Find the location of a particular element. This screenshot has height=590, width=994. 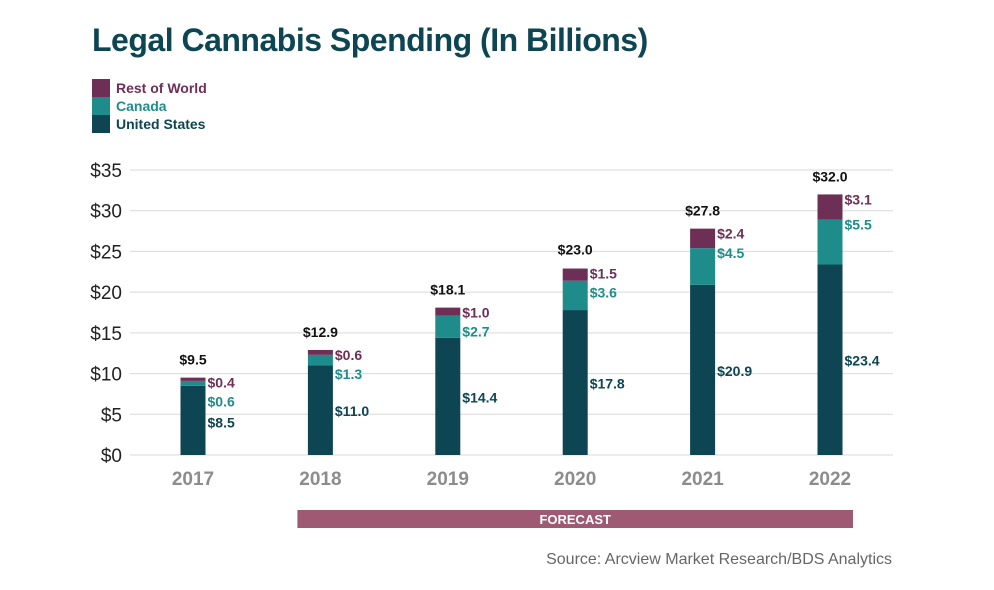

total-label: $32.0 is located at coordinates (829, 176).